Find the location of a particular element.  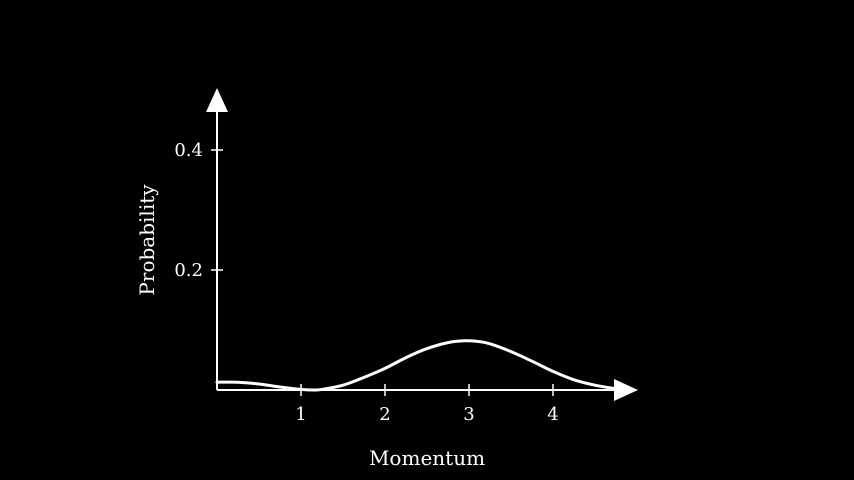

x-axis-arrowhead is located at coordinates (626, 390).